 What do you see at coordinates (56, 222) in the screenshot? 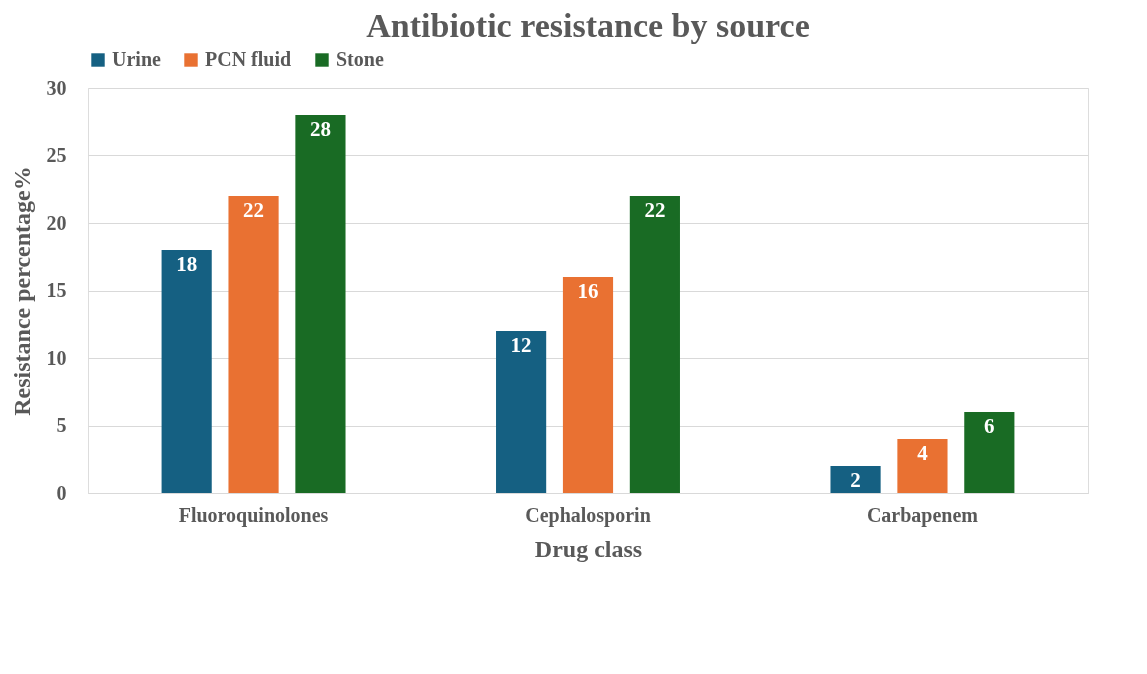
I see `y-tick-label: 20` at bounding box center [56, 222].